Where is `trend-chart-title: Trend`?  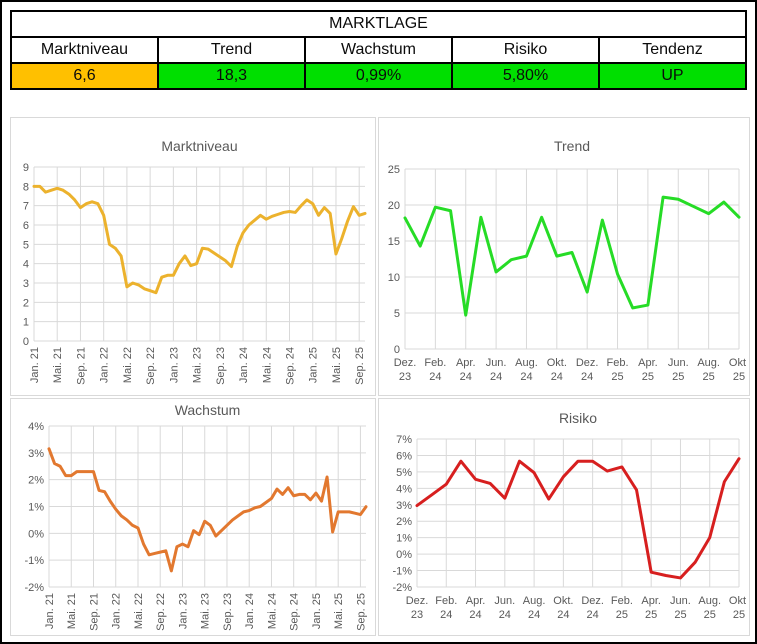
trend-chart-title: Trend is located at coordinates (572, 146).